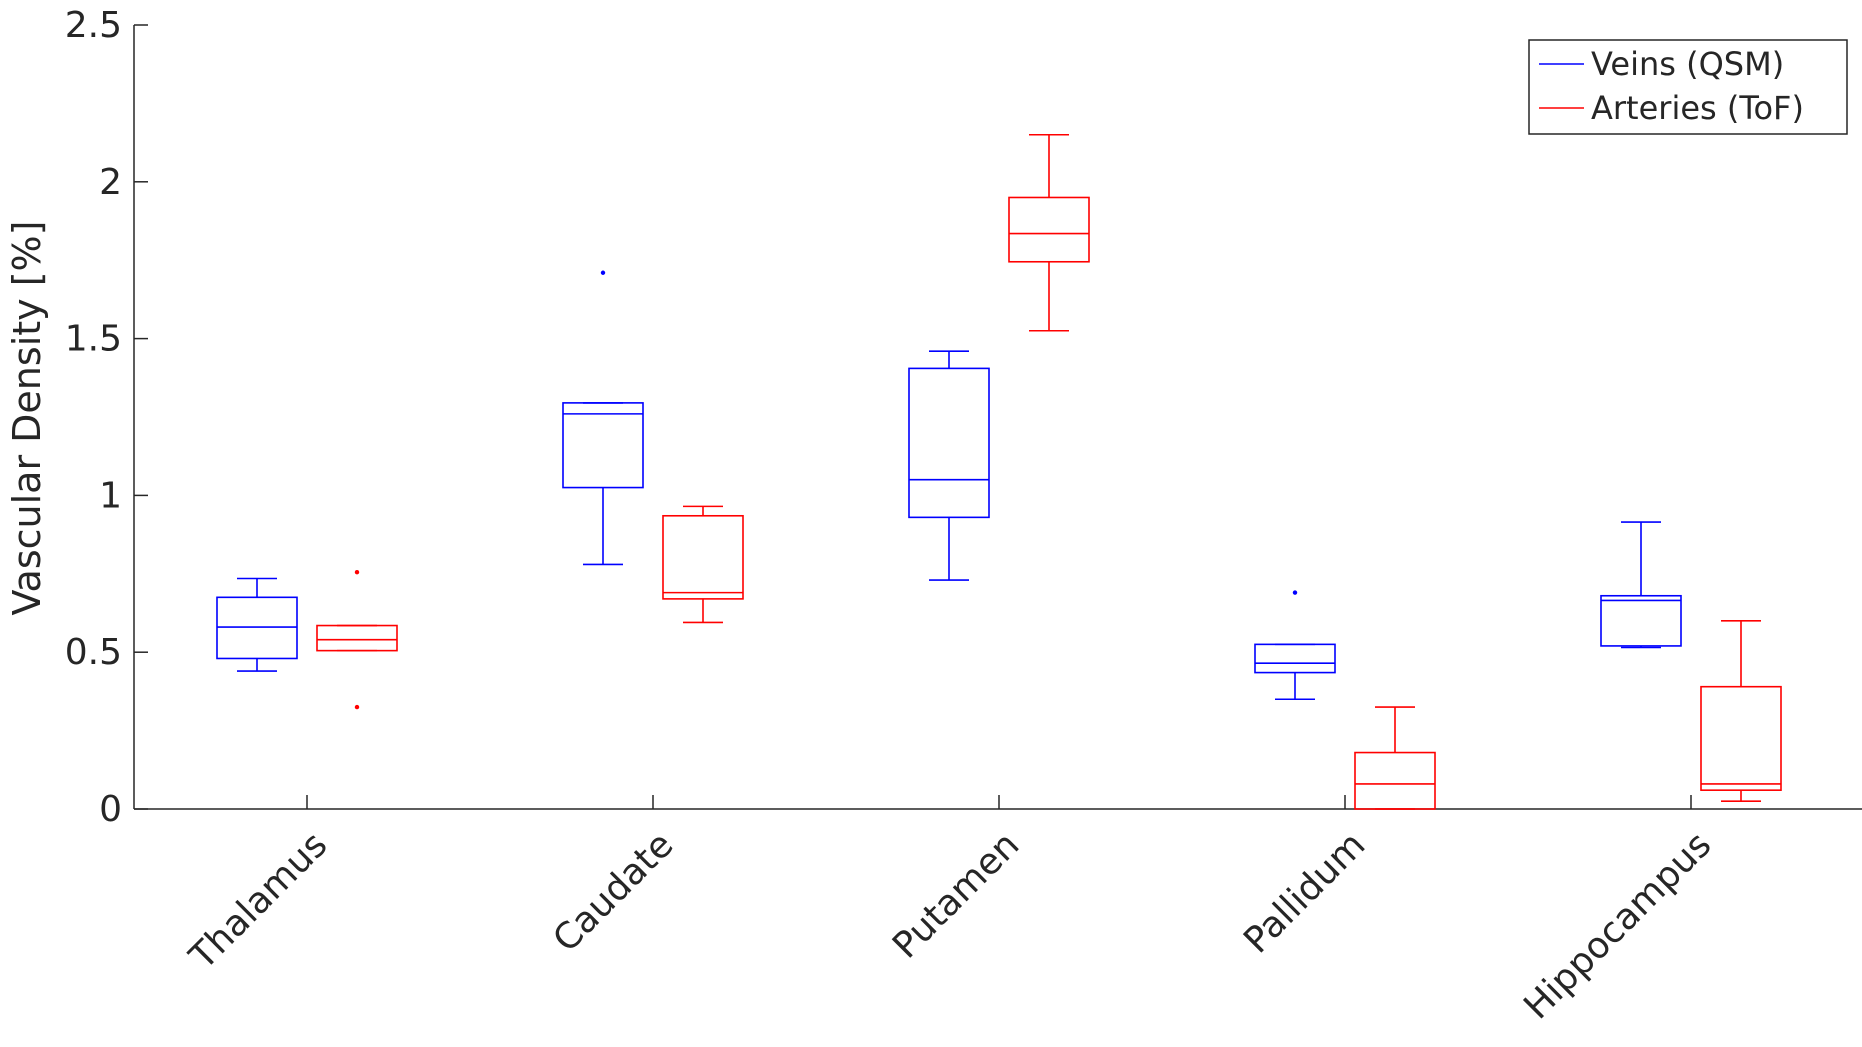  I want to click on legend: Veins (QSM) Arteries (ToF), so click(1688, 87).